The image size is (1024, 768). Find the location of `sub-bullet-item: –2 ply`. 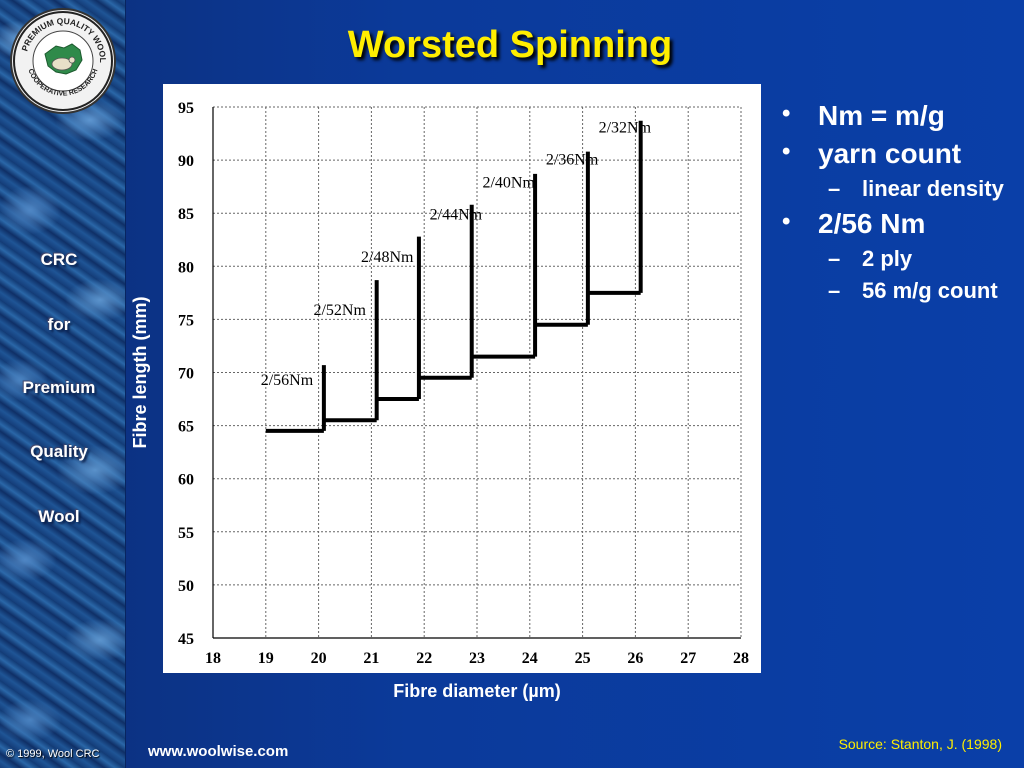

sub-bullet-item: –2 ply is located at coordinates (898, 259).